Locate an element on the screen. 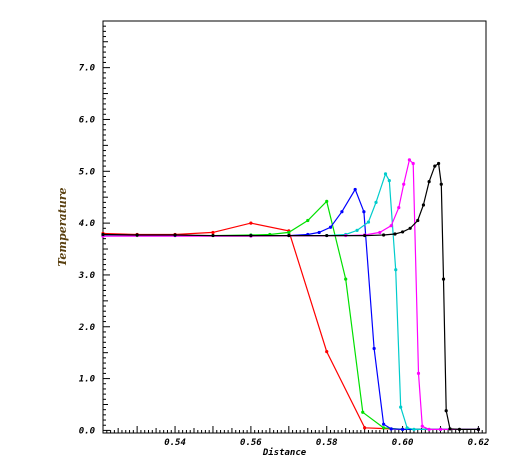 Image resolution: width=511 pixels, height=472 pixels. y-tick-label: 0.0 is located at coordinates (87, 431).